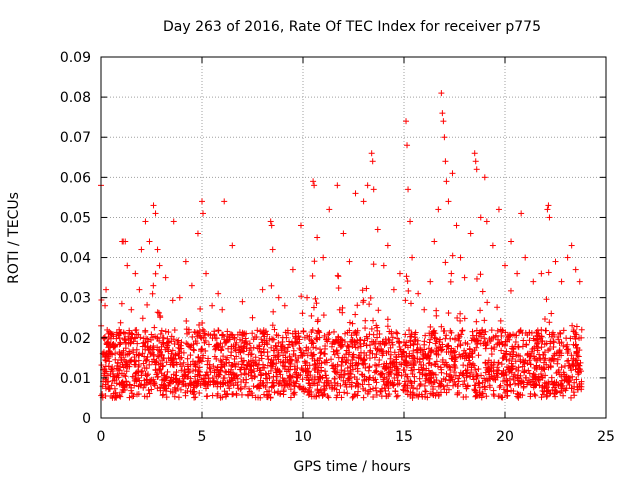 The width and height of the screenshot is (640, 480). What do you see at coordinates (75, 218) in the screenshot?
I see `y-tick-label: 0.05` at bounding box center [75, 218].